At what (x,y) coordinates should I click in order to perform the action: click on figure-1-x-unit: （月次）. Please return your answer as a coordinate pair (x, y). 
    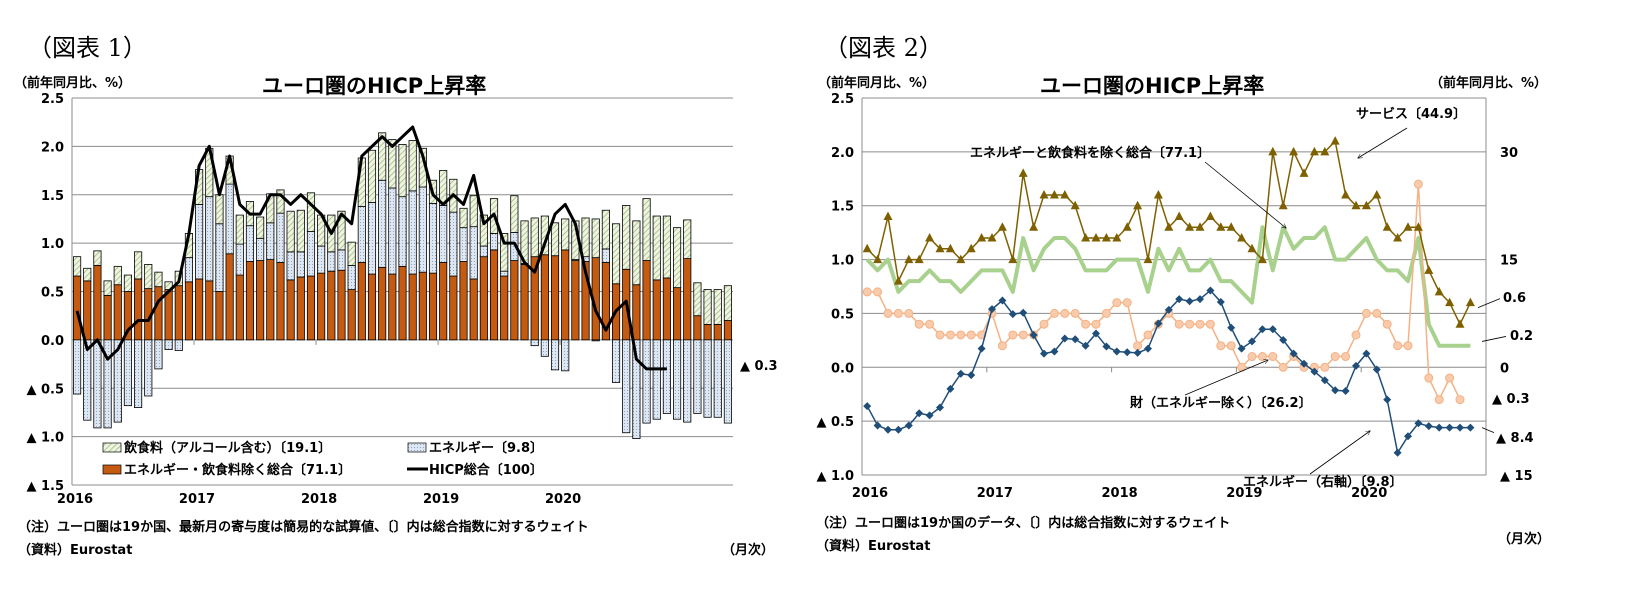
    Looking at the image, I should click on (748, 550).